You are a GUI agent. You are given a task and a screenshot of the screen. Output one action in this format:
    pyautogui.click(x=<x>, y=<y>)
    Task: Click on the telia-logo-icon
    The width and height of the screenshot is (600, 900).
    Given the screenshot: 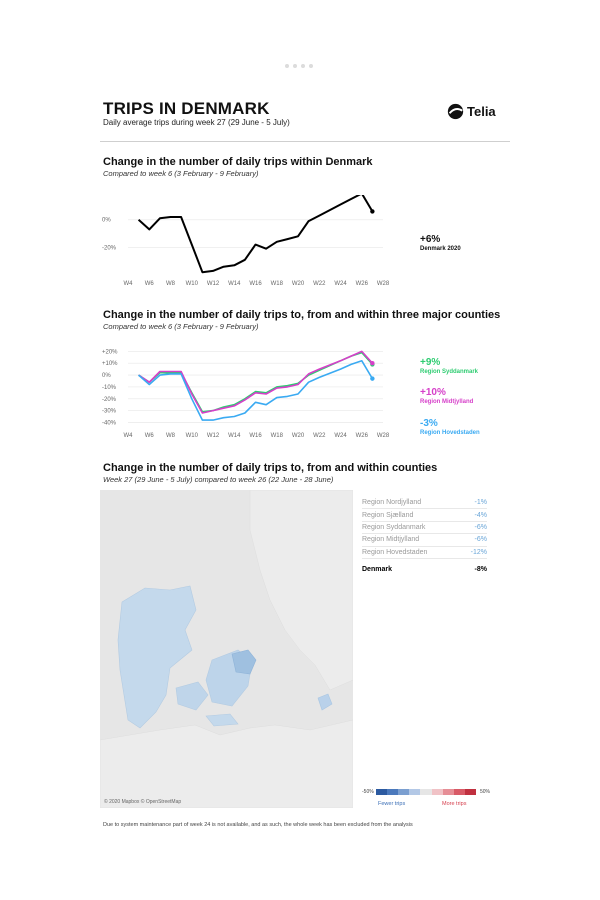 What is the action you would take?
    pyautogui.click(x=455, y=111)
    